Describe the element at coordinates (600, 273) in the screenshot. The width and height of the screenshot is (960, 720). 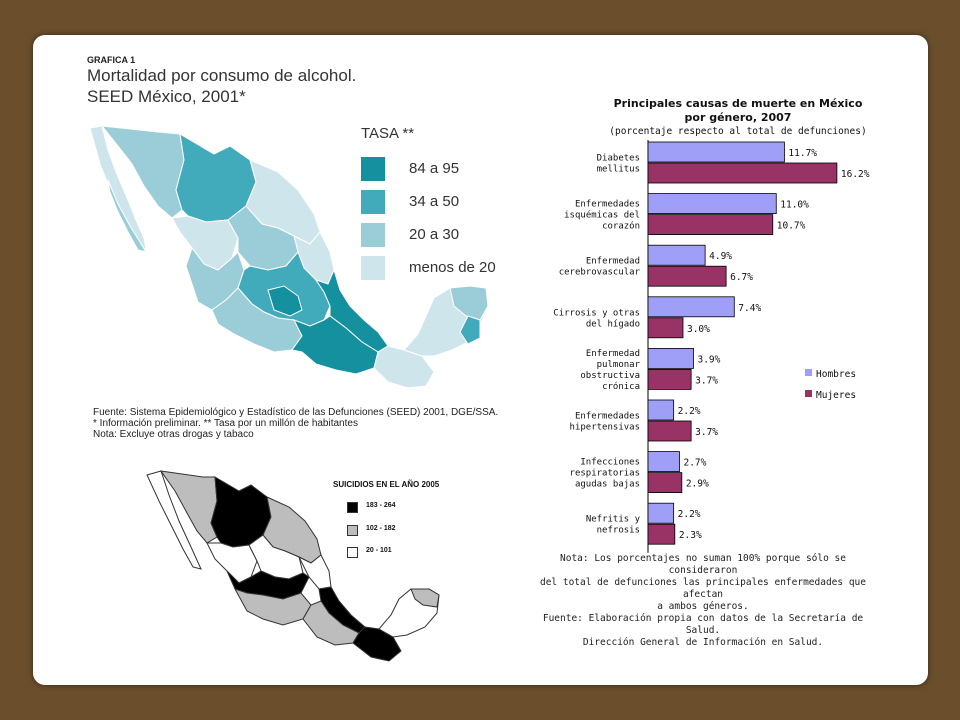
I see `category-label: cerebrovascular` at that location.